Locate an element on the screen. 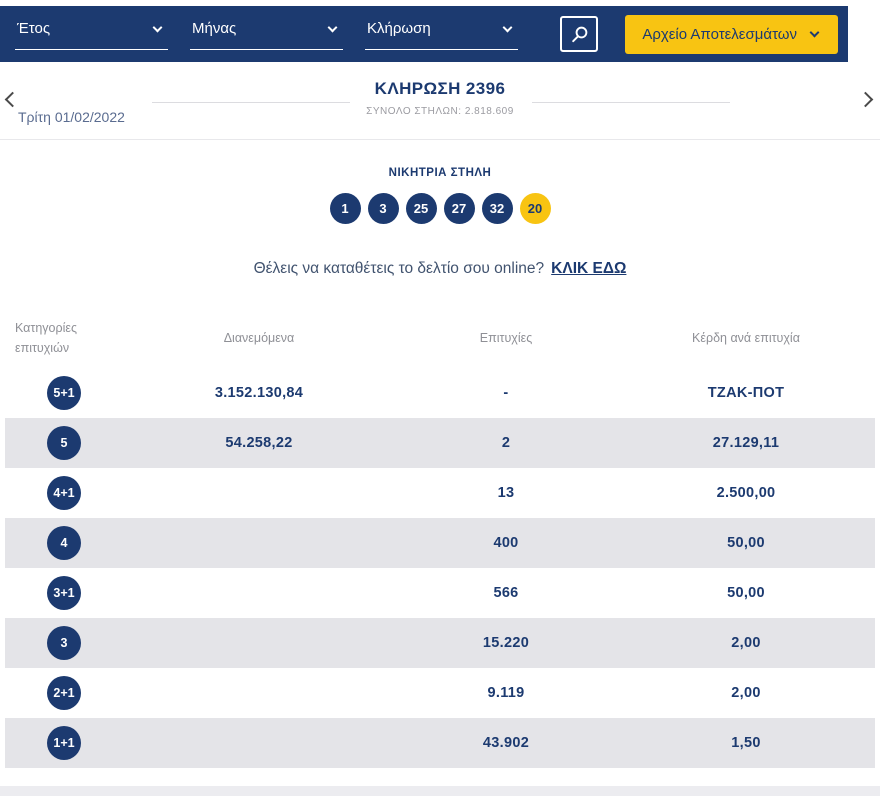 This screenshot has height=798, width=880. table-row: 5+1 3.152.130,84 - ΤΖΑΚ-ΠΟΤ is located at coordinates (440, 393).